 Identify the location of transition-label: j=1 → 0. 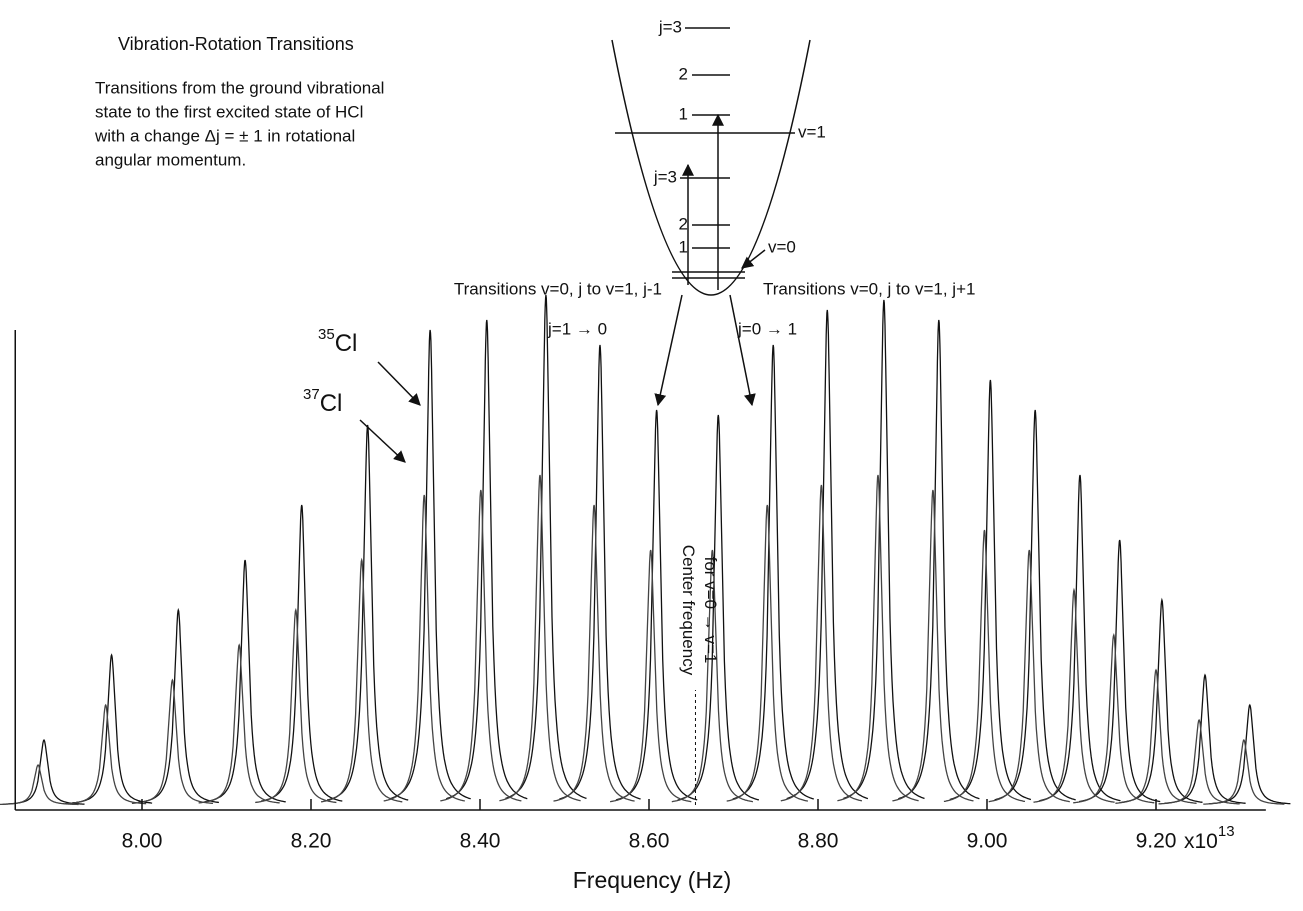
(577, 328).